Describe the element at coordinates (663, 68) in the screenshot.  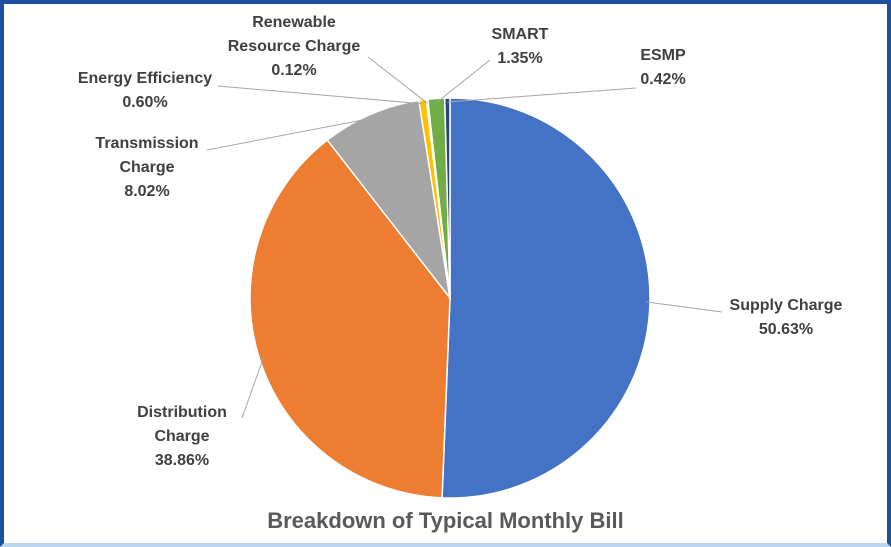
I see `data-label: ESMP 0.42%` at that location.